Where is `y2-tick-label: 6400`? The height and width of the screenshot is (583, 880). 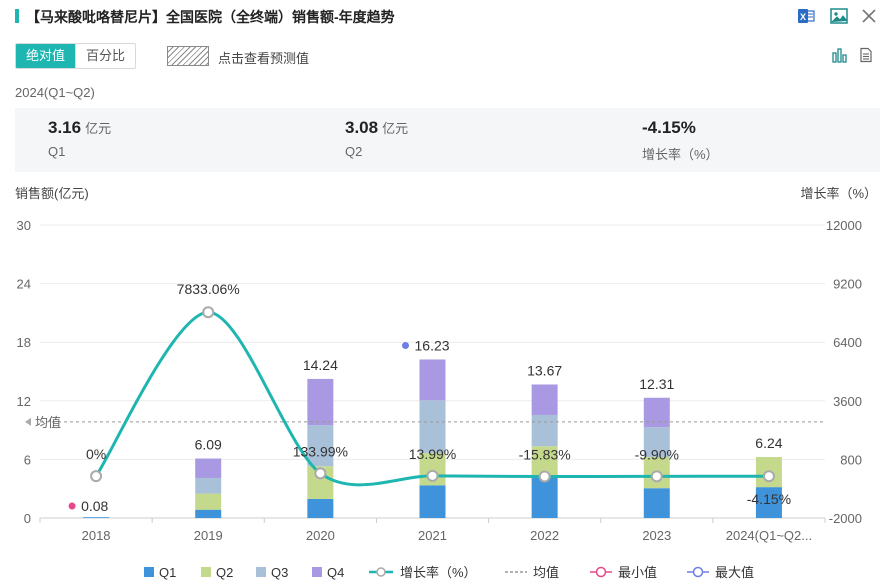
y2-tick-label: 6400 is located at coordinates (847, 342).